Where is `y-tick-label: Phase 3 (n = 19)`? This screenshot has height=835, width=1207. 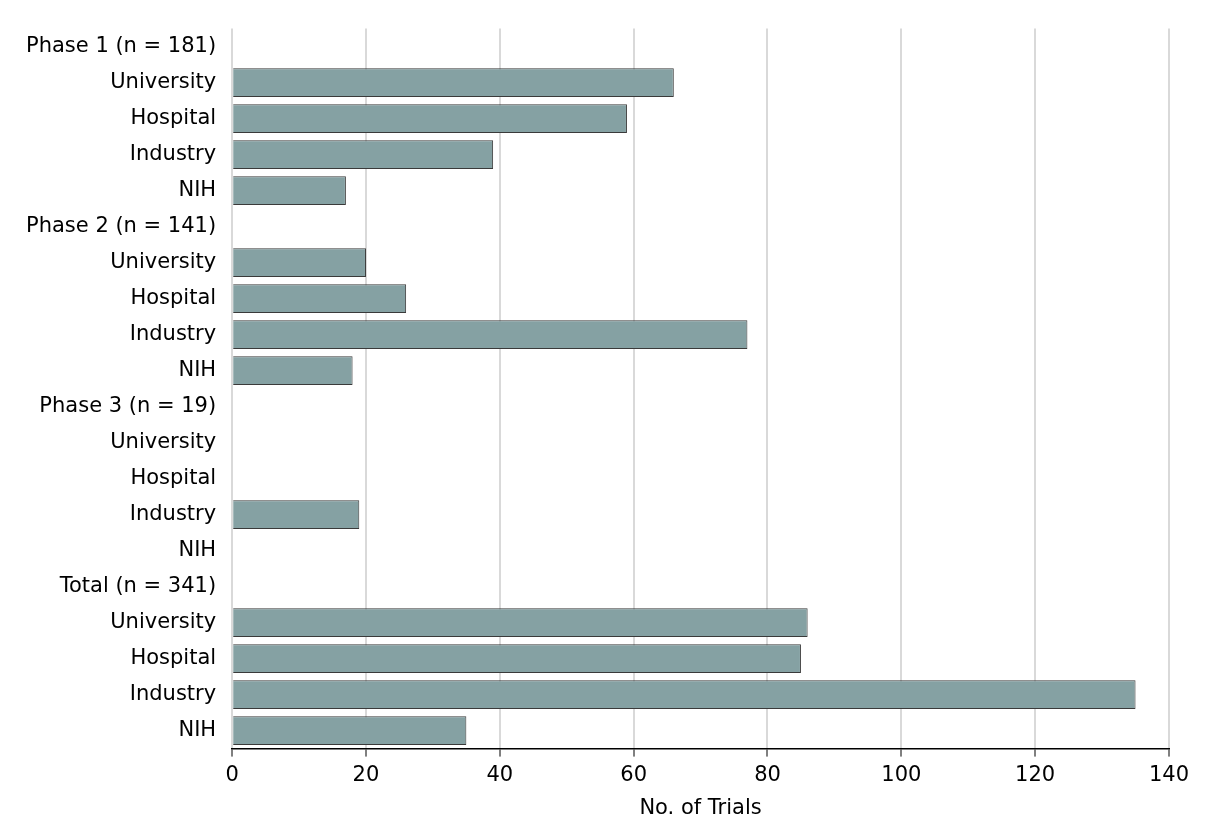
y-tick-label: Phase 3 (n = 19) is located at coordinates (128, 405).